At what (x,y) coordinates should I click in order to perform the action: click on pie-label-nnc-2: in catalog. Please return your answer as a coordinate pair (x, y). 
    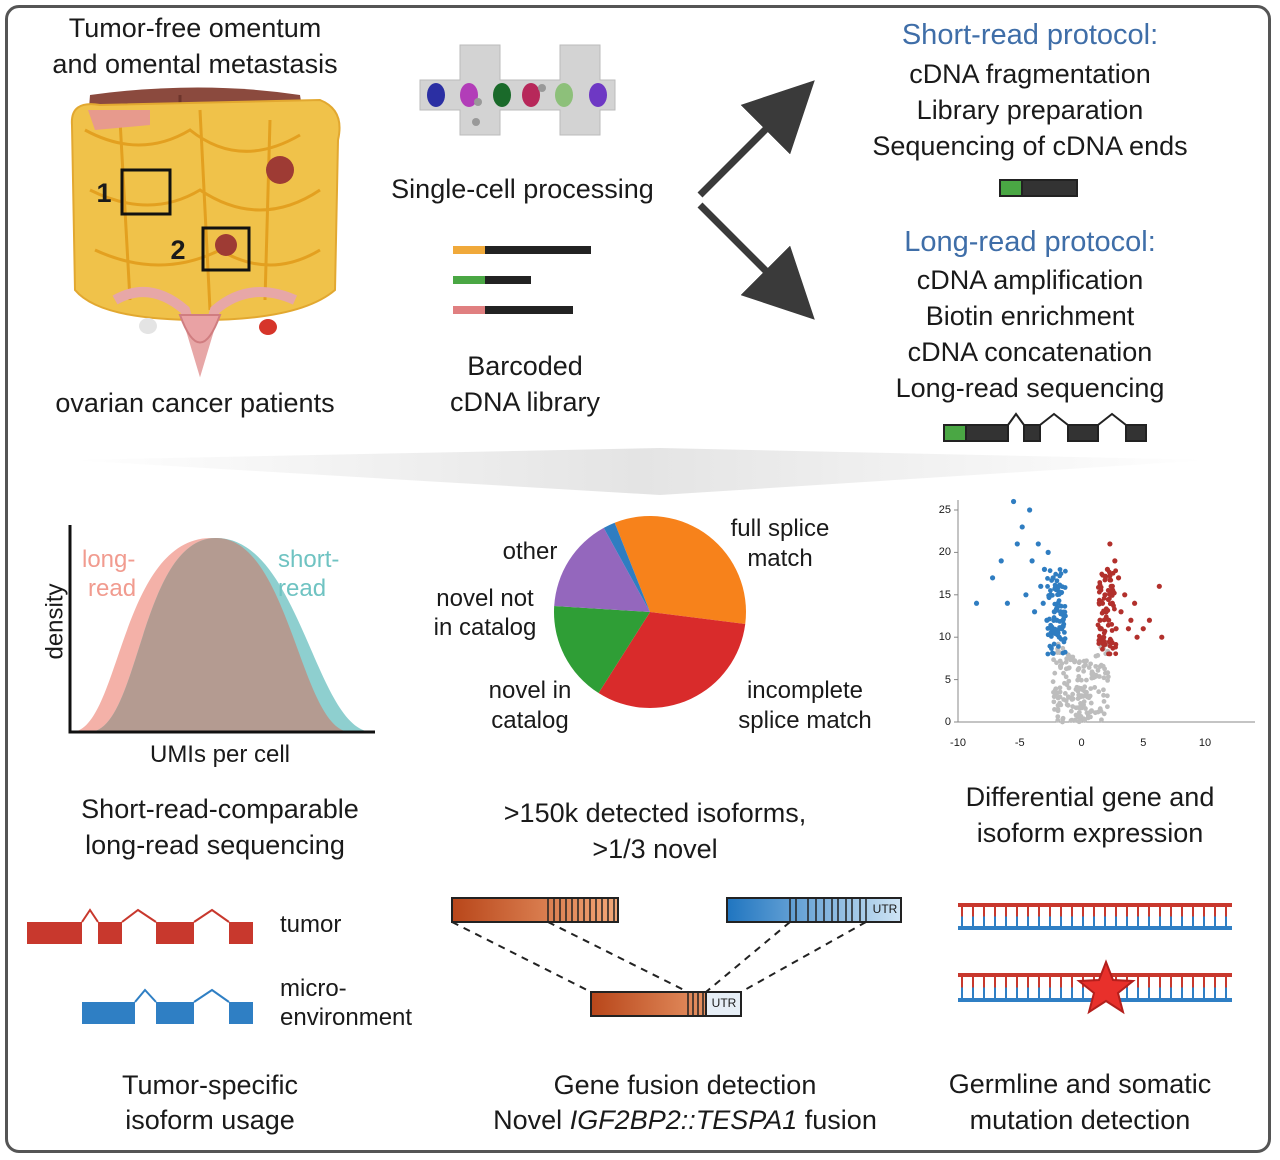
    Looking at the image, I should click on (485, 627).